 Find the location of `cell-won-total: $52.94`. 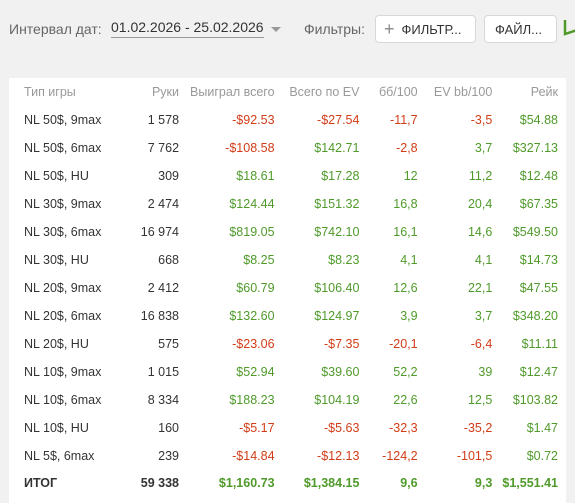

cell-won-total: $52.94 is located at coordinates (255, 372).